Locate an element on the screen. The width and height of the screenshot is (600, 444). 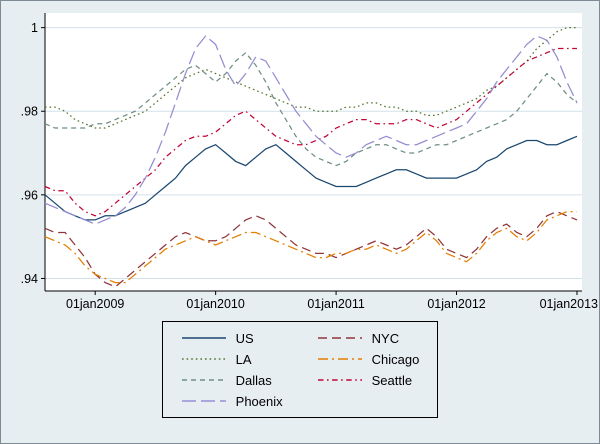
legend-item-phoenix: Phoenix is located at coordinates (232, 401).